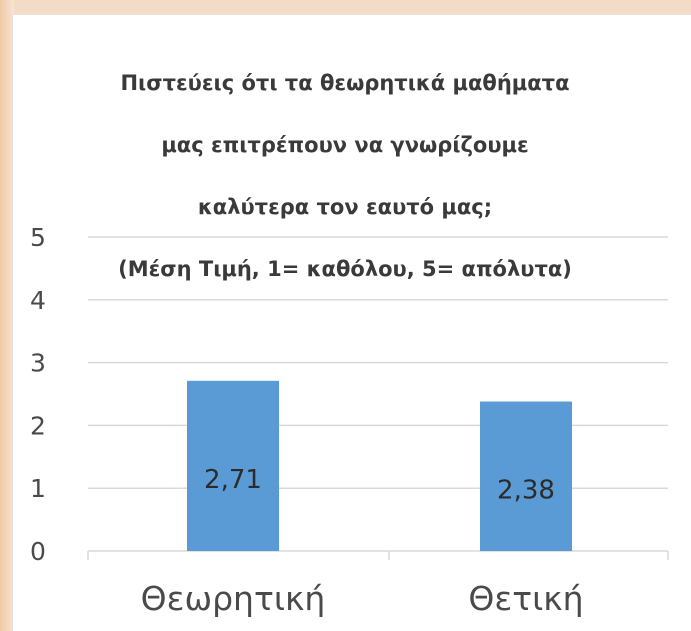 The width and height of the screenshot is (691, 631). Describe the element at coordinates (526, 490) in the screenshot. I see `data-label-2: 2,38` at that location.